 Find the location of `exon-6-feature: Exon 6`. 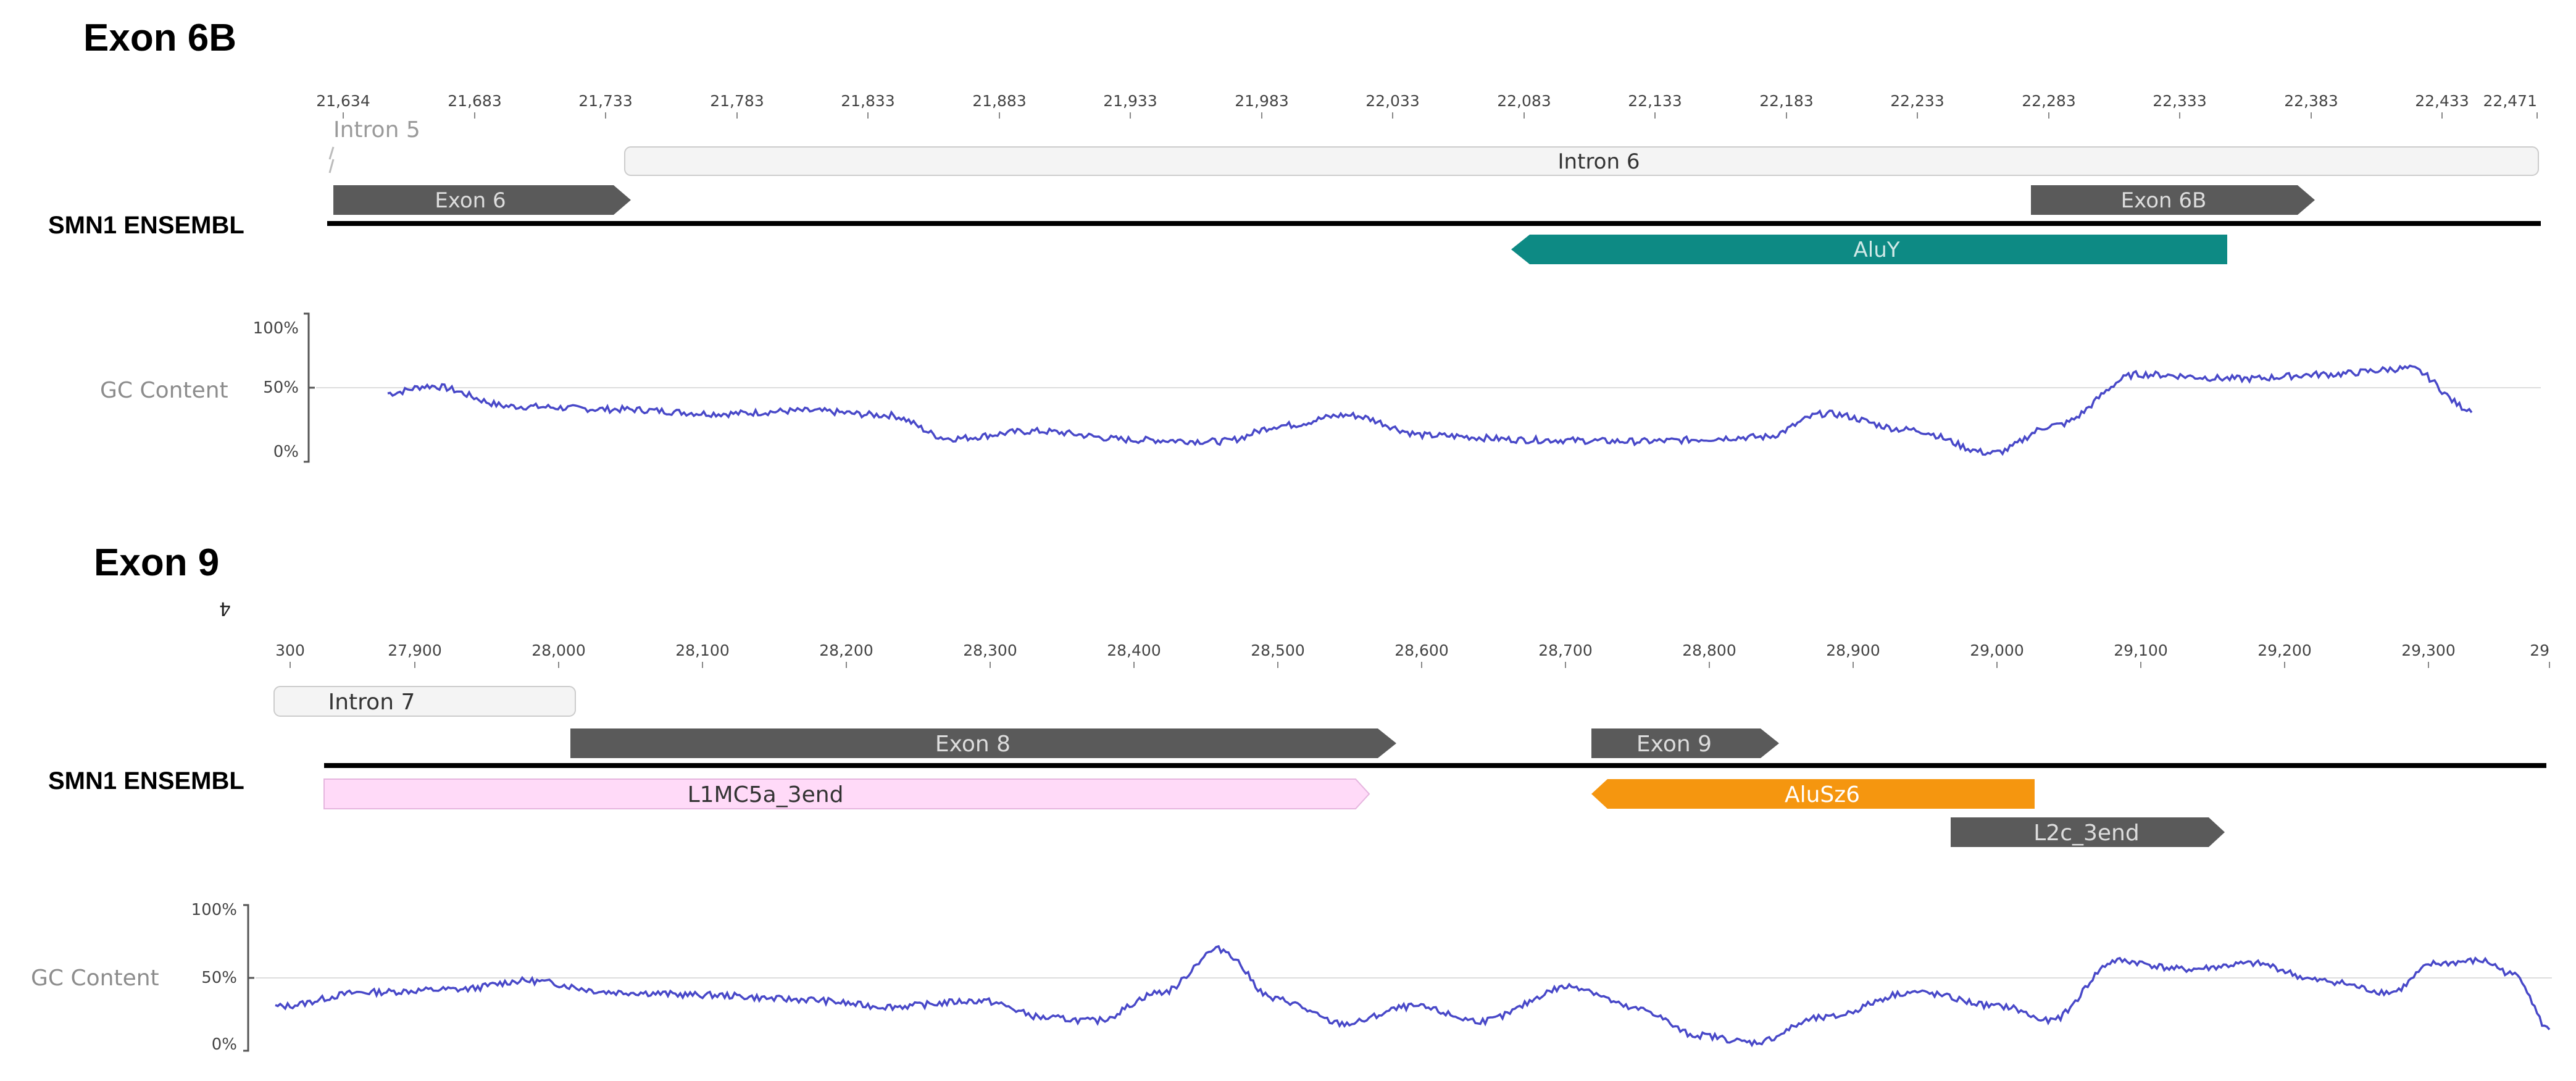

exon-6-feature: Exon 6 is located at coordinates (482, 200).